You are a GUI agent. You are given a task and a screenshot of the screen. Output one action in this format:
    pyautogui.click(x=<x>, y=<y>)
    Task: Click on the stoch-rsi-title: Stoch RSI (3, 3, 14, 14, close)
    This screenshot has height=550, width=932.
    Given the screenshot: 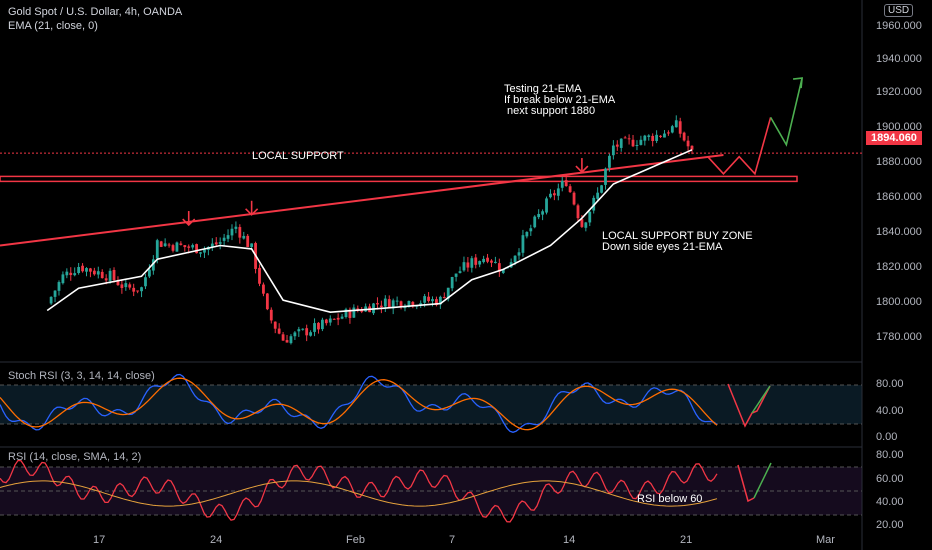 What is the action you would take?
    pyautogui.click(x=81, y=376)
    